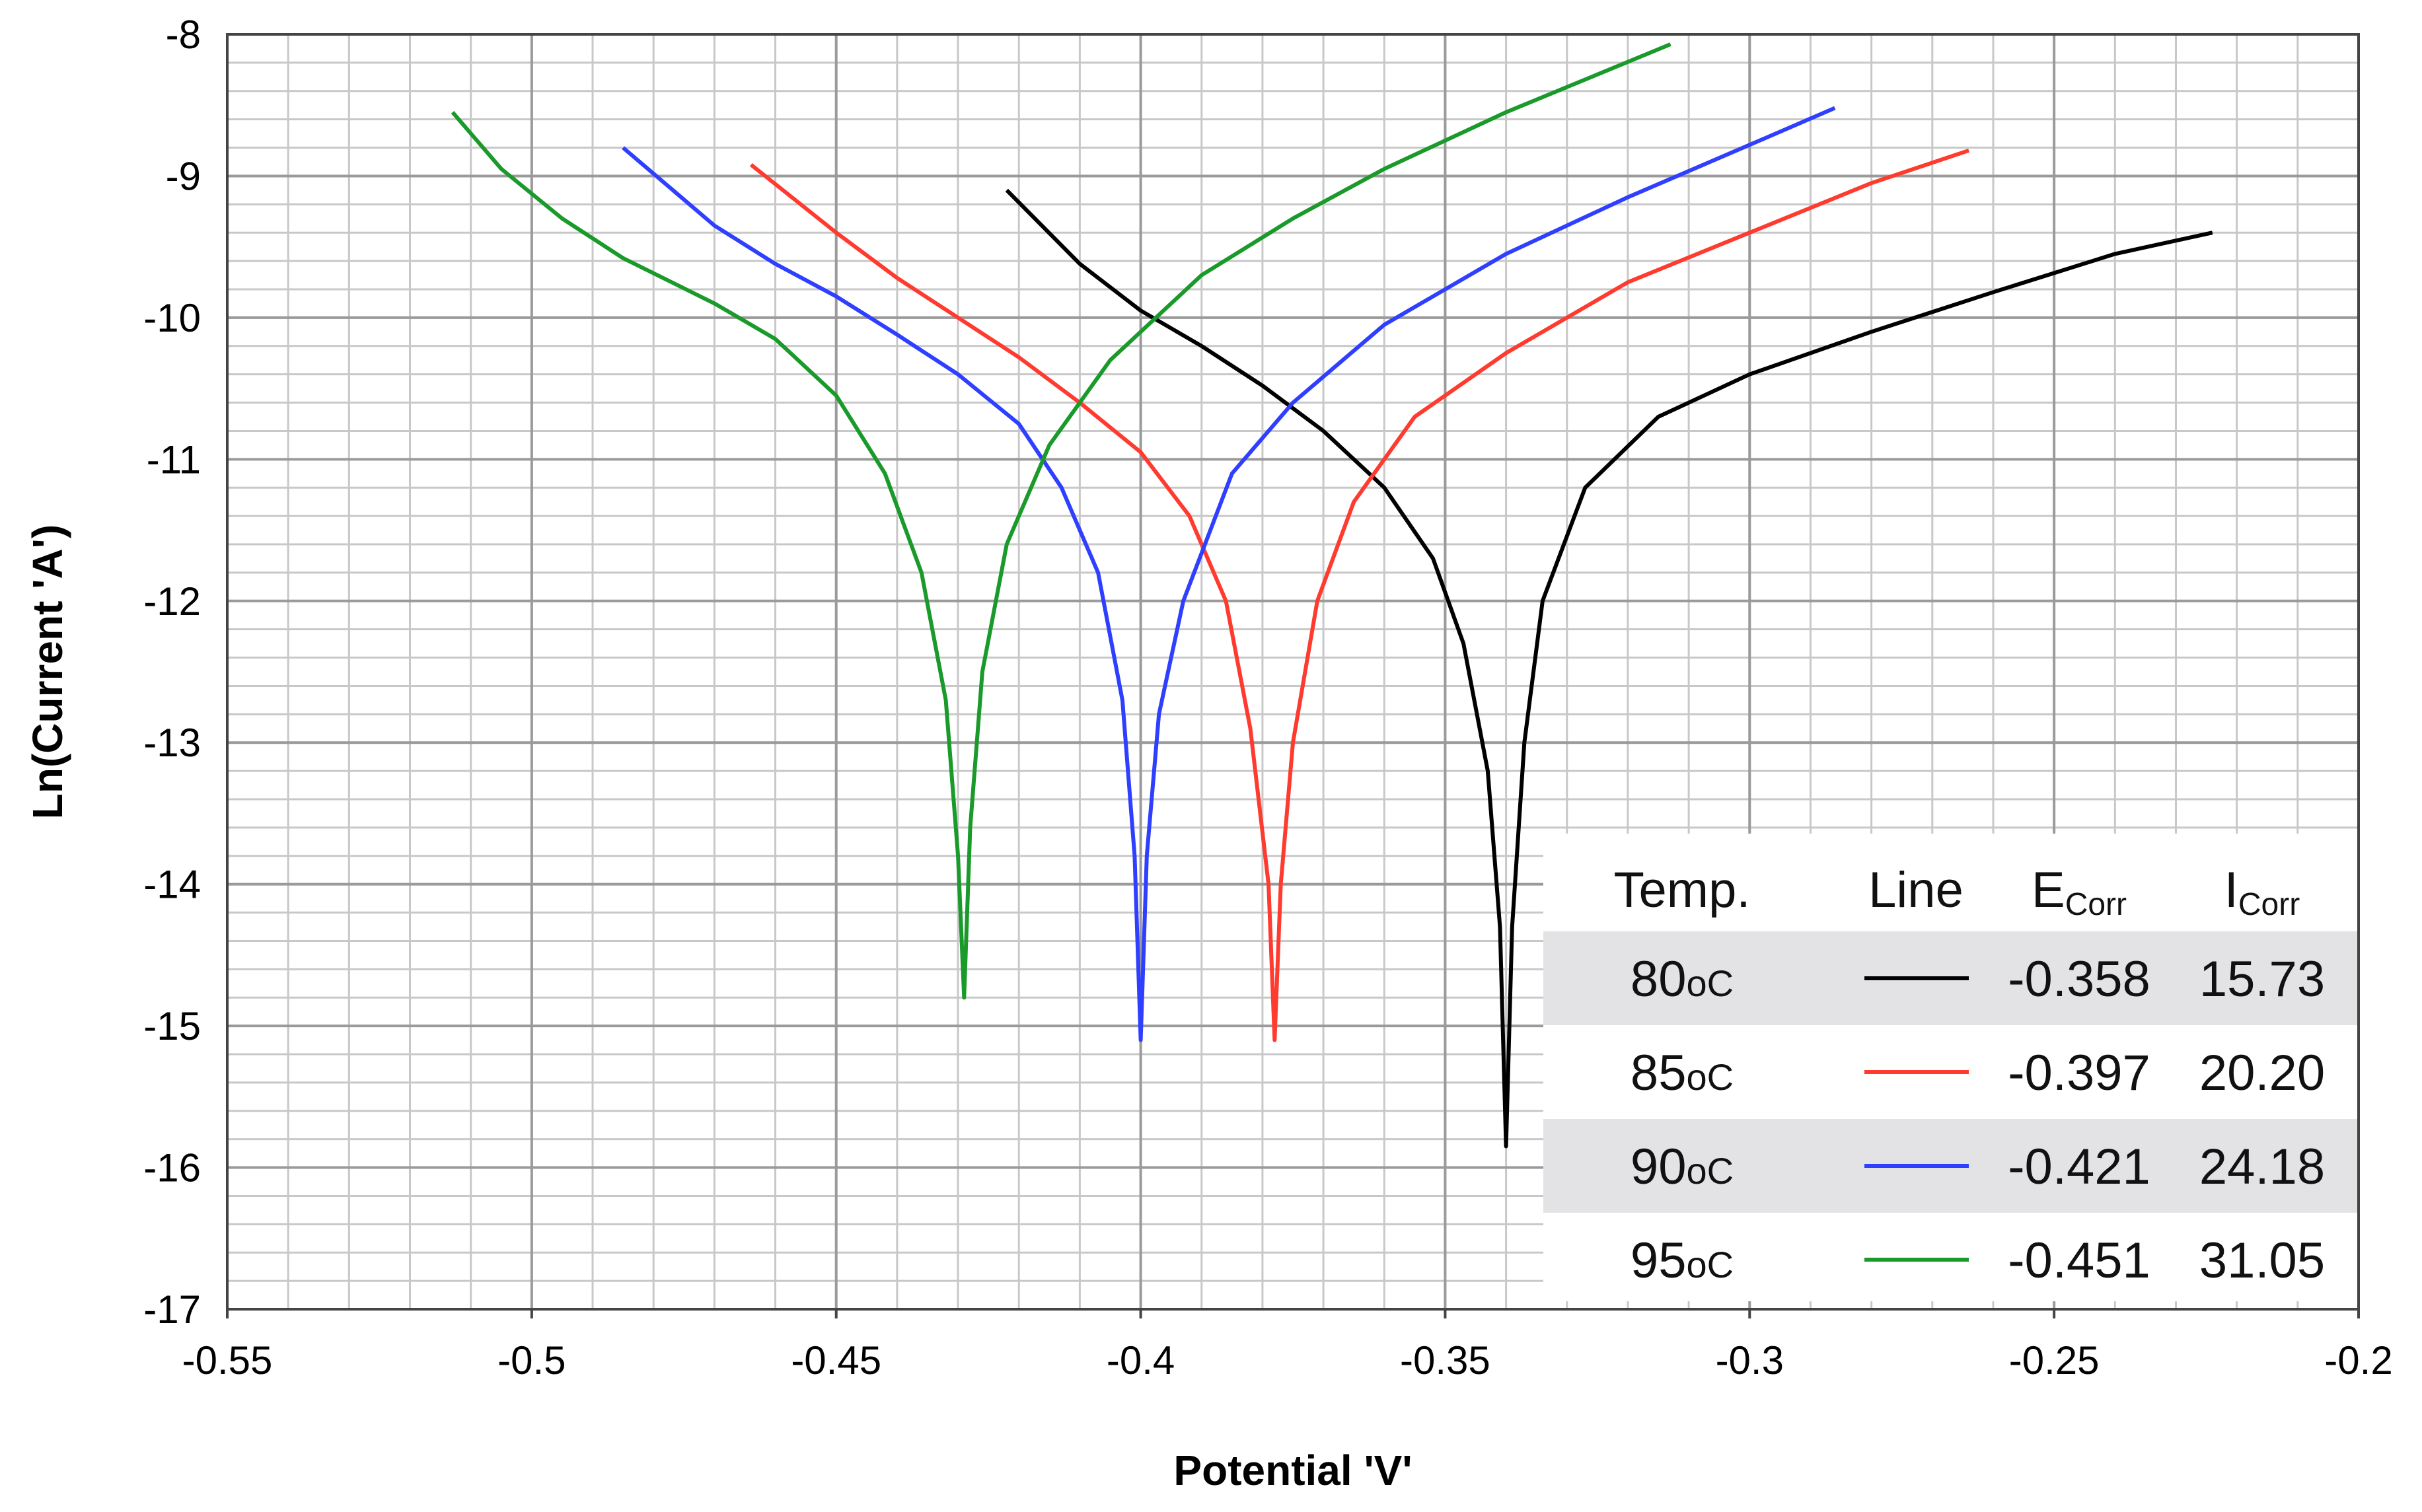  I want to click on legend-row-temp: 80oC, so click(1683, 979).